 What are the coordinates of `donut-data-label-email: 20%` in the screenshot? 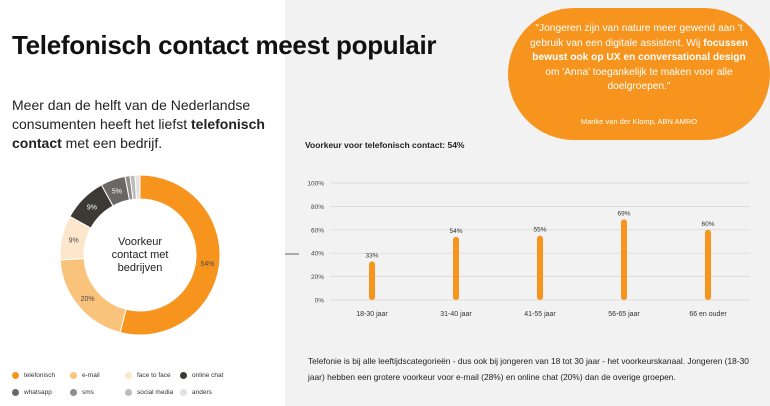 It's located at (88, 299).